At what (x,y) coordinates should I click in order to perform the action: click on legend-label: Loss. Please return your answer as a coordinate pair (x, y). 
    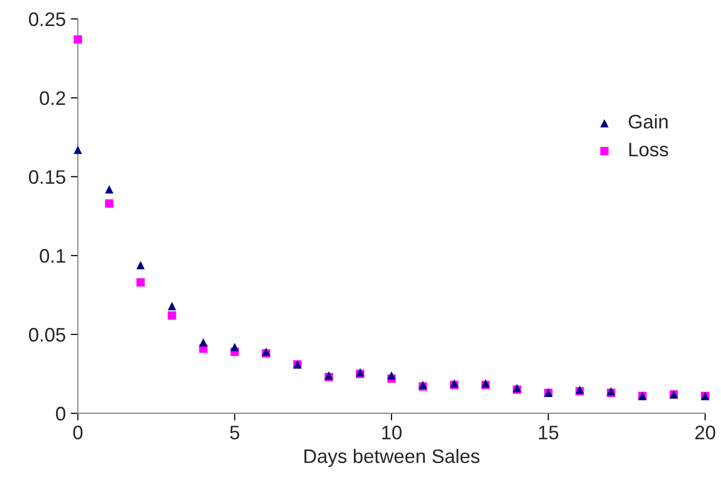
    Looking at the image, I should click on (648, 149).